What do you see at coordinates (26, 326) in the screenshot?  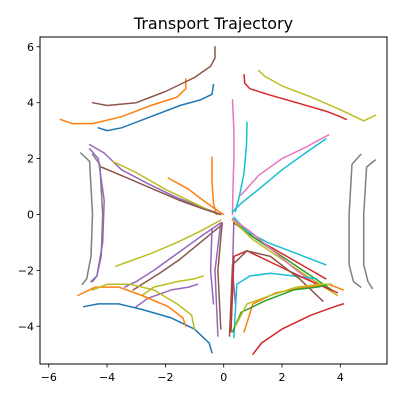 I see `y-tick-label: −4` at bounding box center [26, 326].